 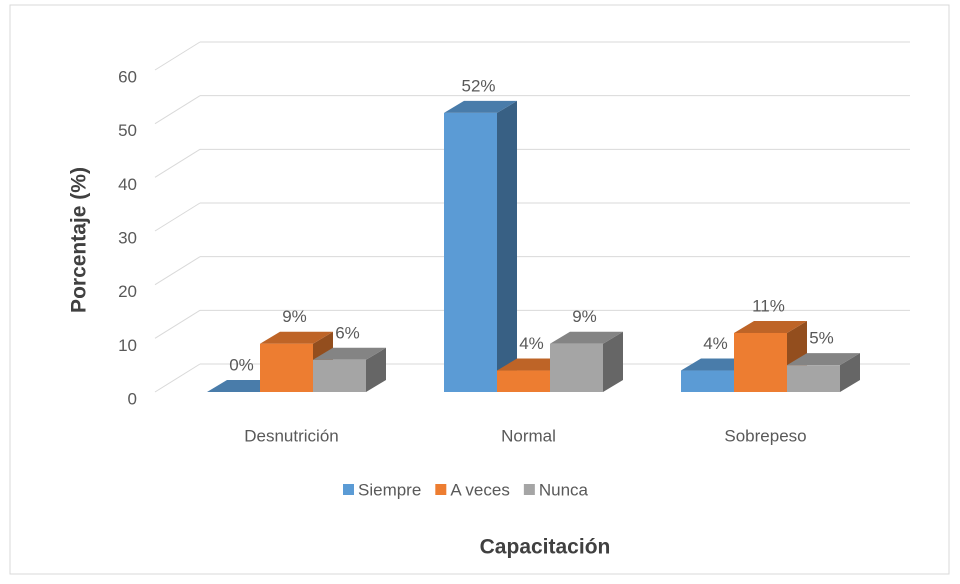 I want to click on y-tick-label: 20, so click(x=127, y=291).